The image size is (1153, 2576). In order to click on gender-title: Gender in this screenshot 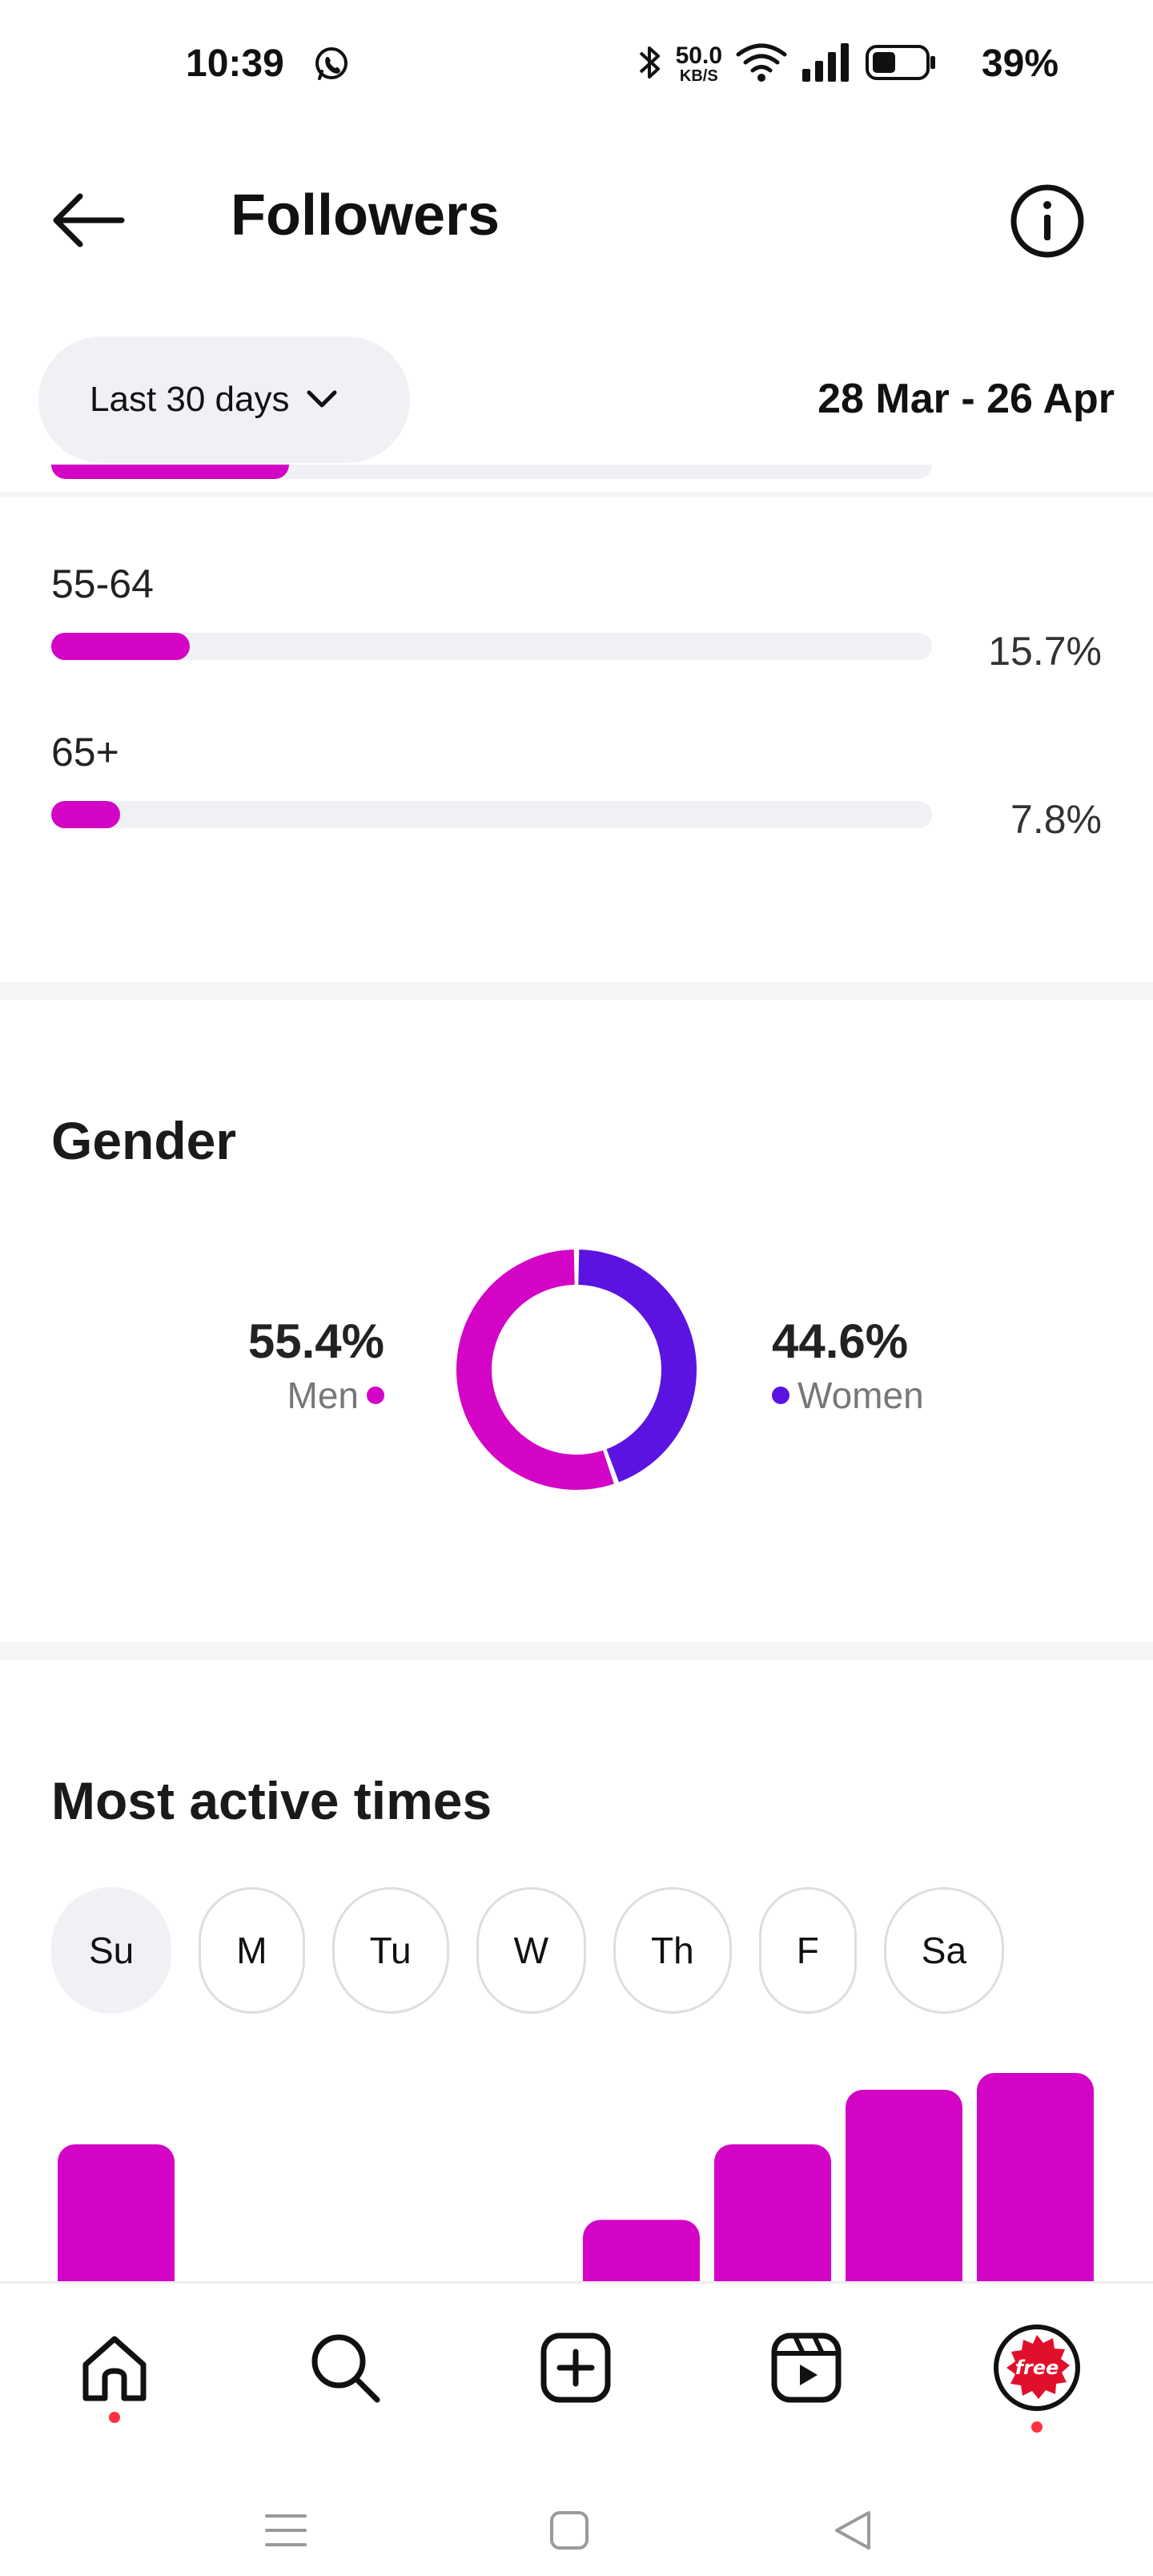, I will do `click(144, 1140)`.